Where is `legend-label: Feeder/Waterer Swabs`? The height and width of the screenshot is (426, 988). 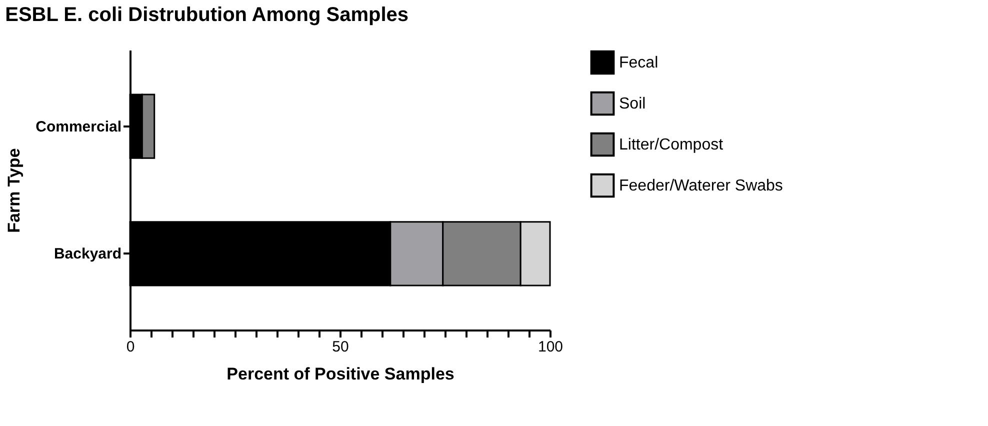 legend-label: Feeder/Waterer Swabs is located at coordinates (701, 186).